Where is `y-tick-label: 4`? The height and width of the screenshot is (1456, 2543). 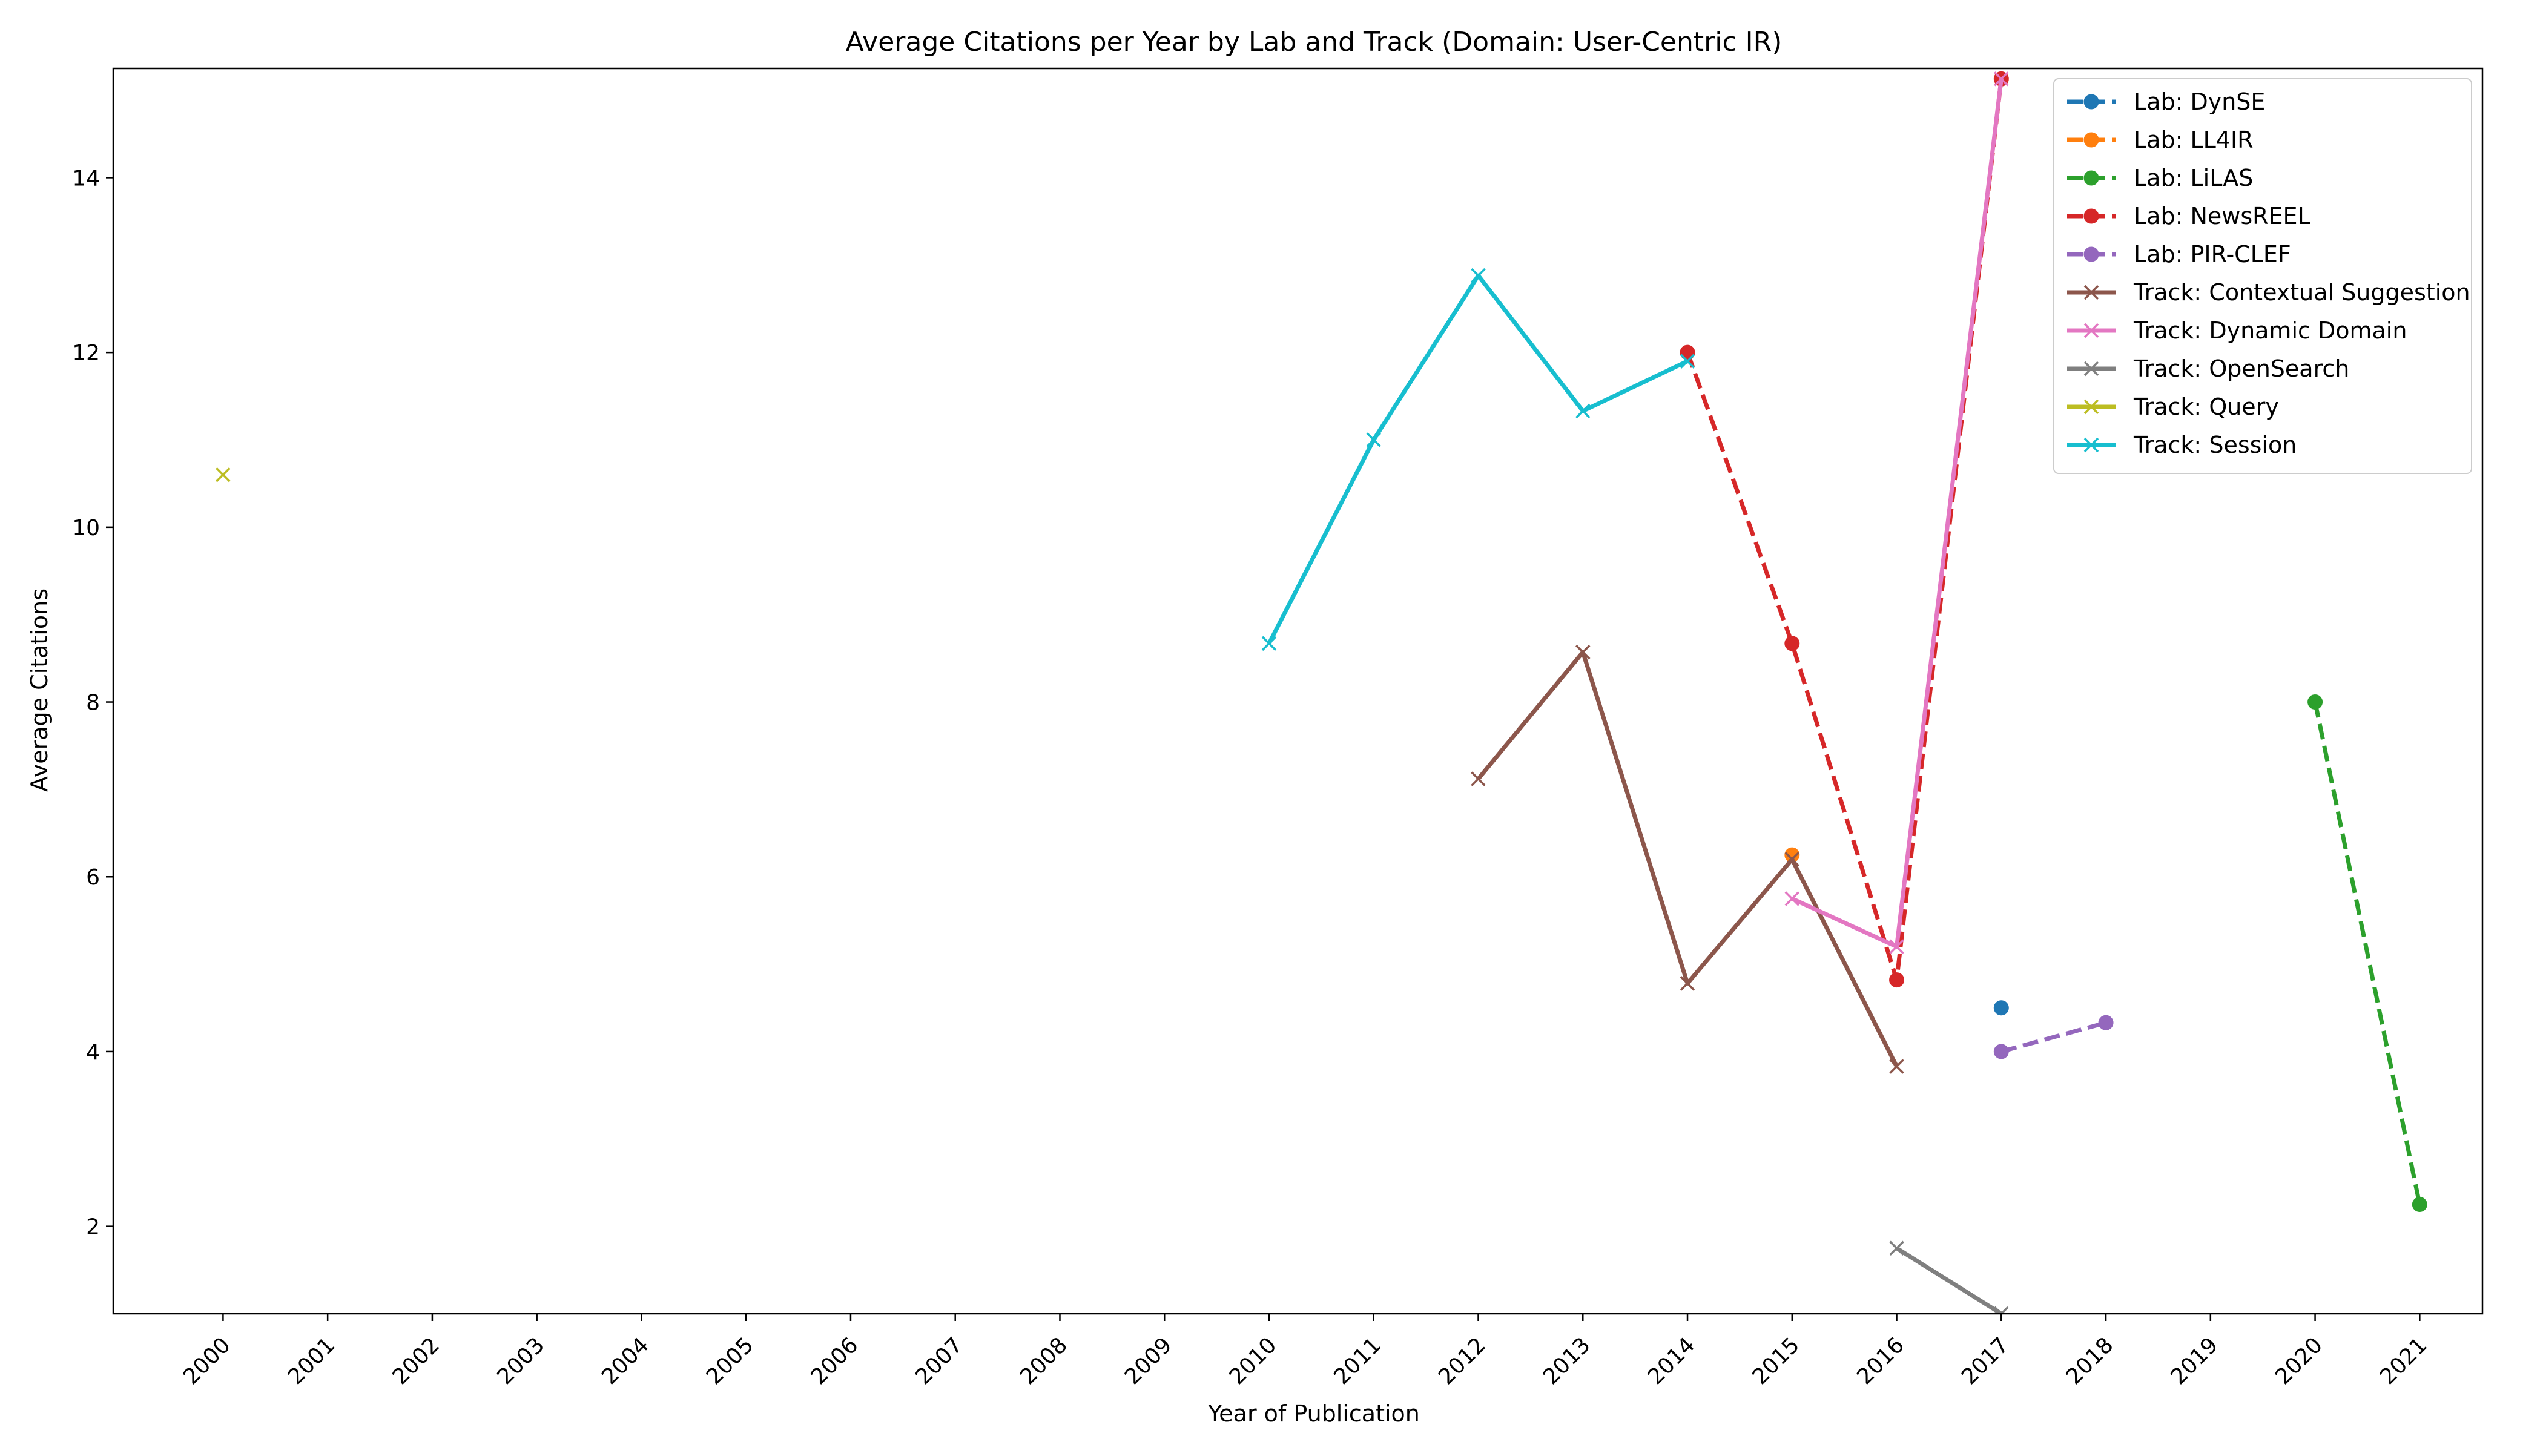 y-tick-label: 4 is located at coordinates (93, 1052).